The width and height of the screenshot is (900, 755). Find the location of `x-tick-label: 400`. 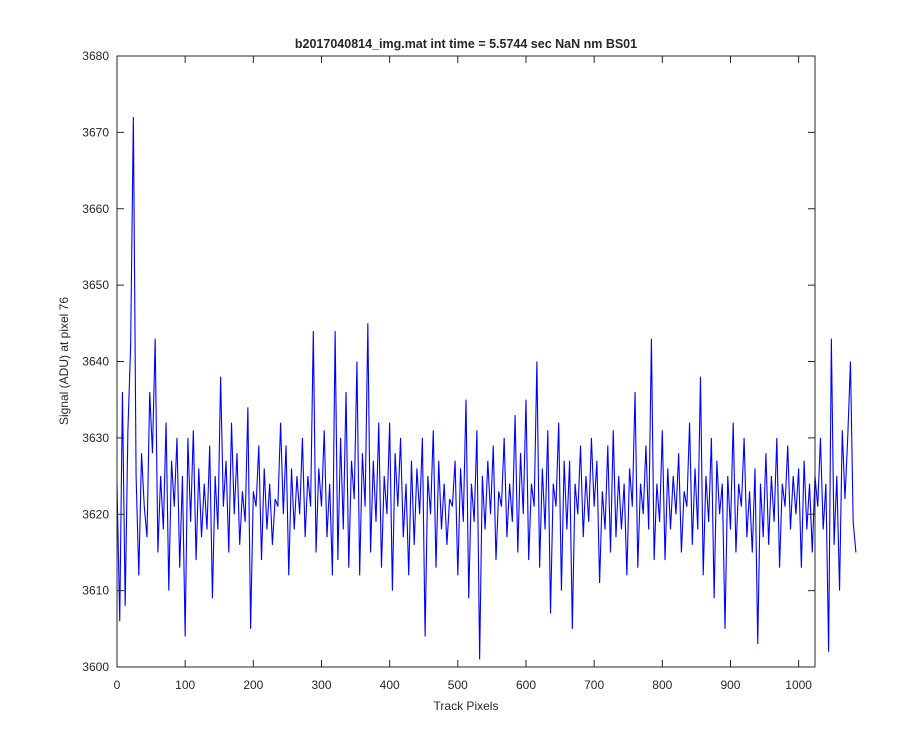

x-tick-label: 400 is located at coordinates (390, 685).